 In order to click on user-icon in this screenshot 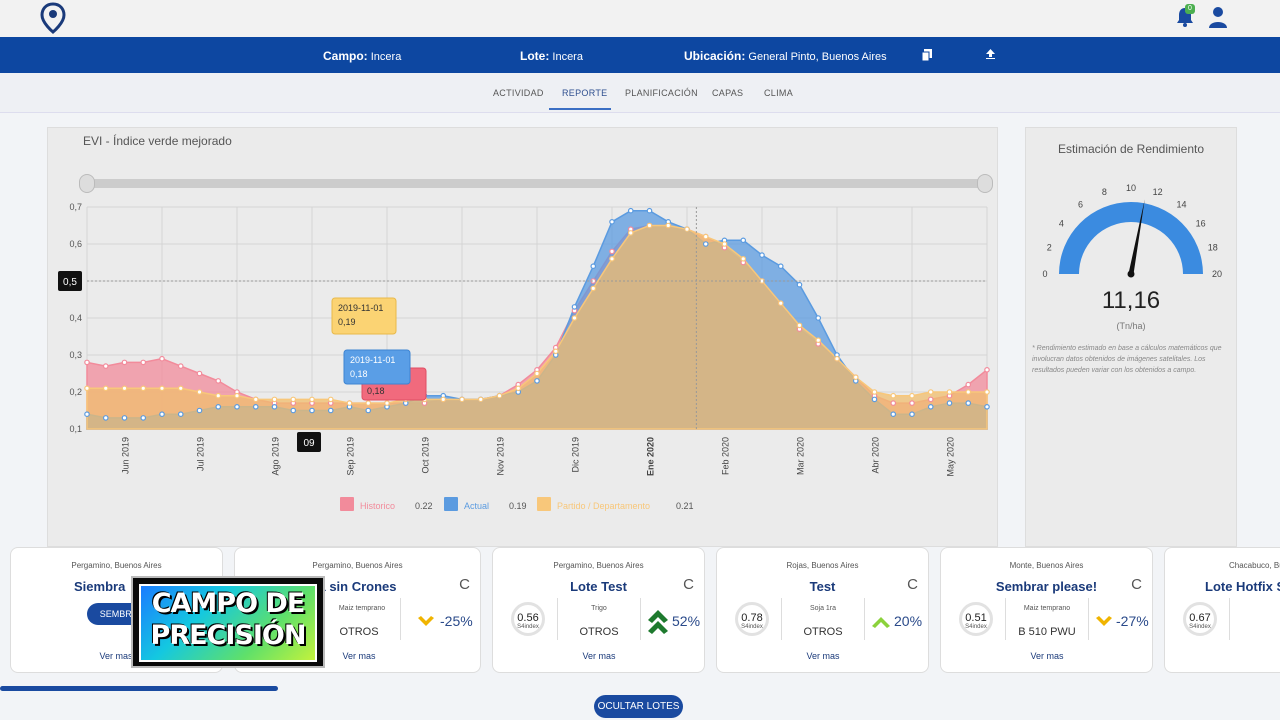, I will do `click(1218, 17)`.